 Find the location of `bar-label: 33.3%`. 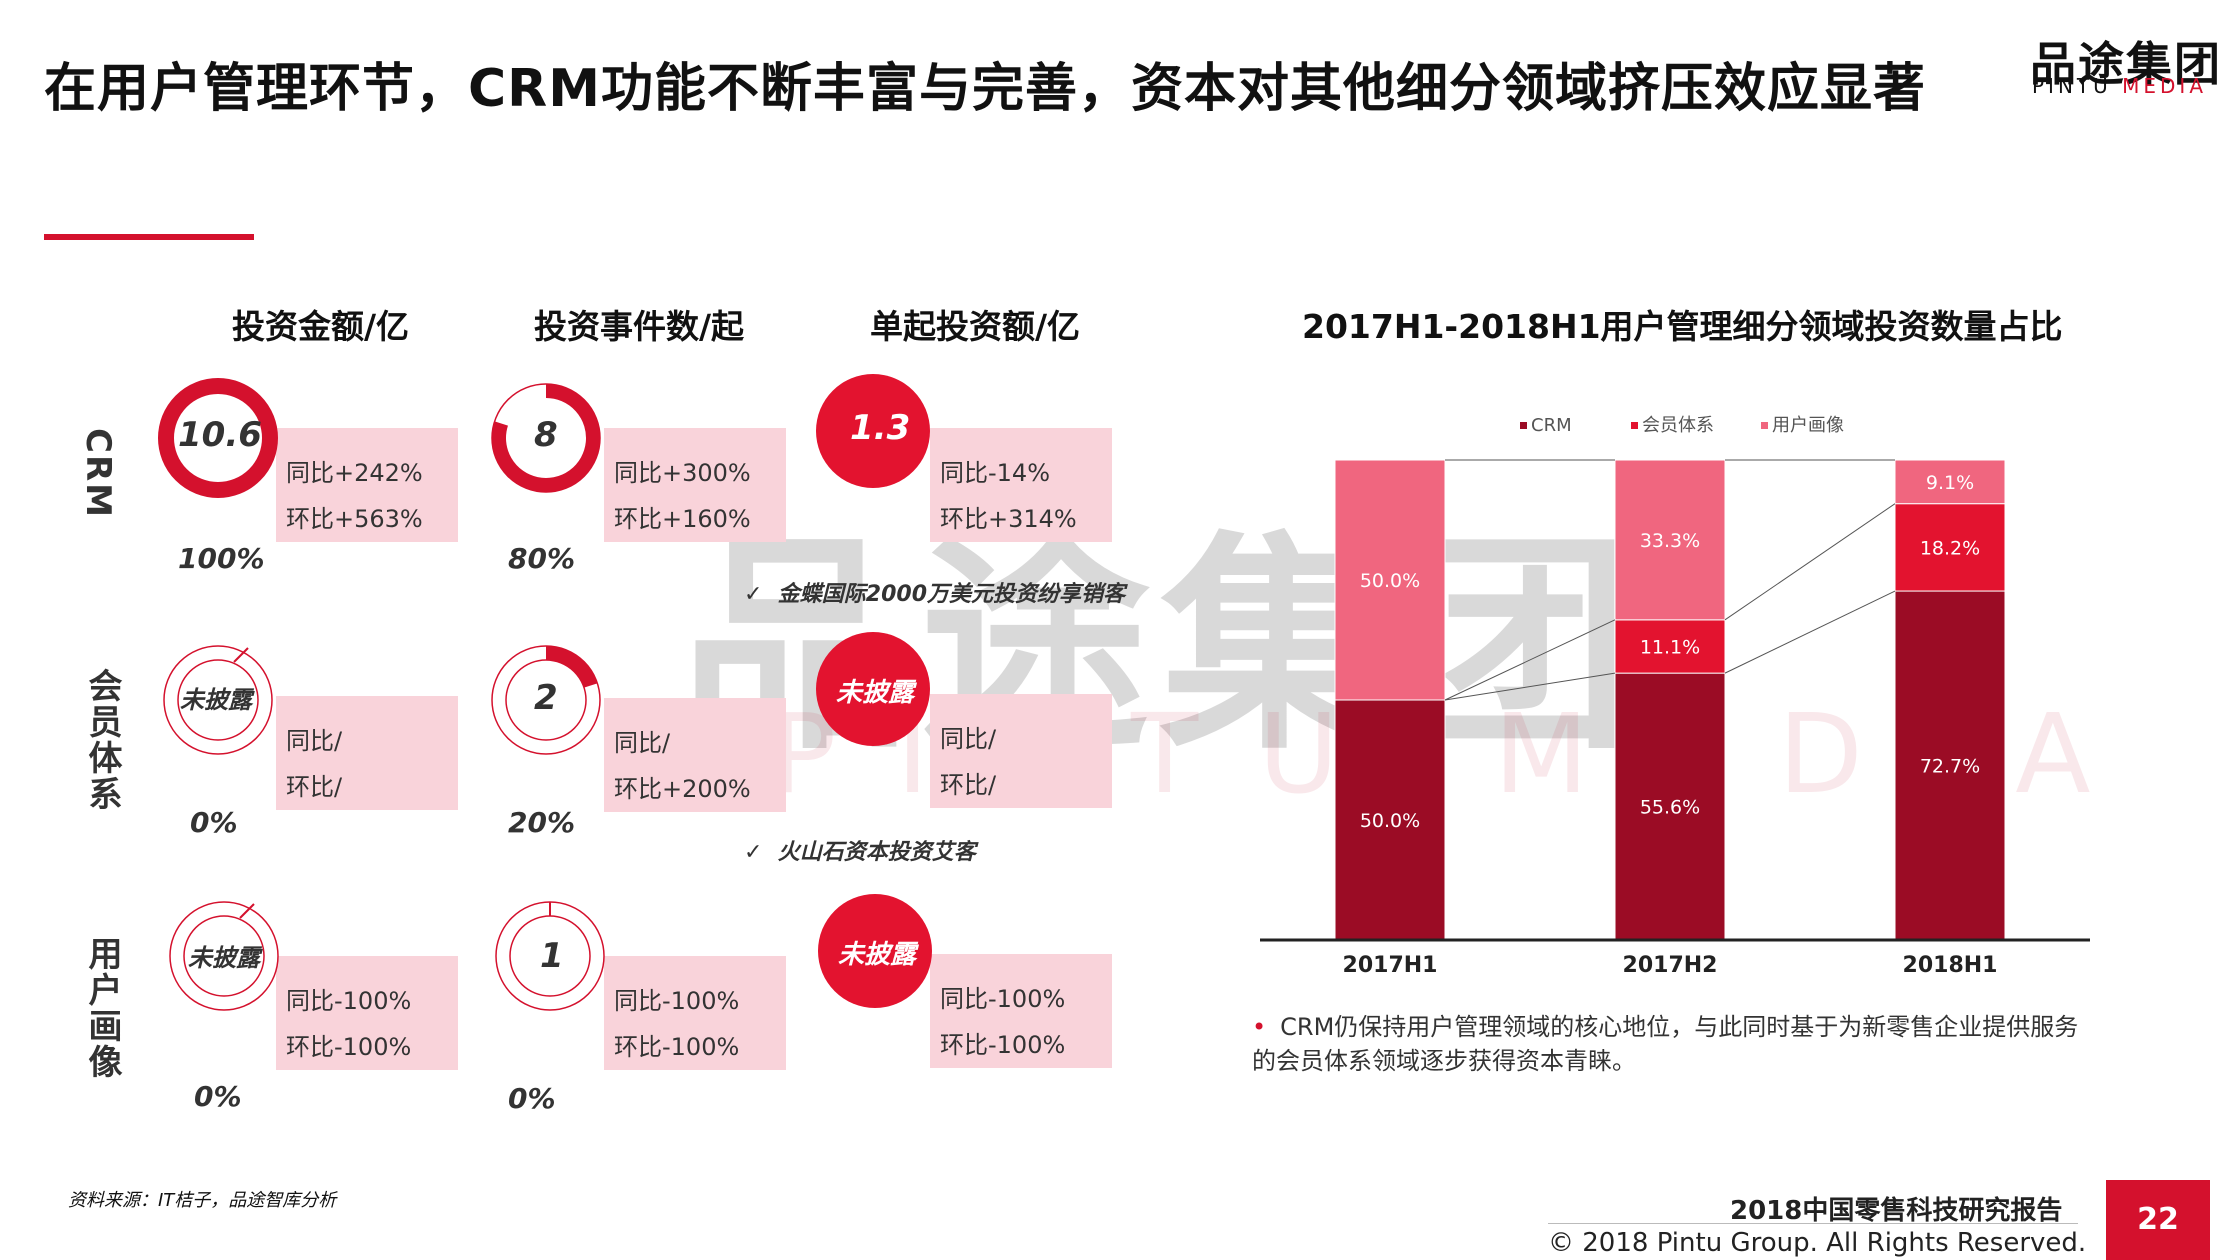

bar-label: 33.3% is located at coordinates (1670, 541).